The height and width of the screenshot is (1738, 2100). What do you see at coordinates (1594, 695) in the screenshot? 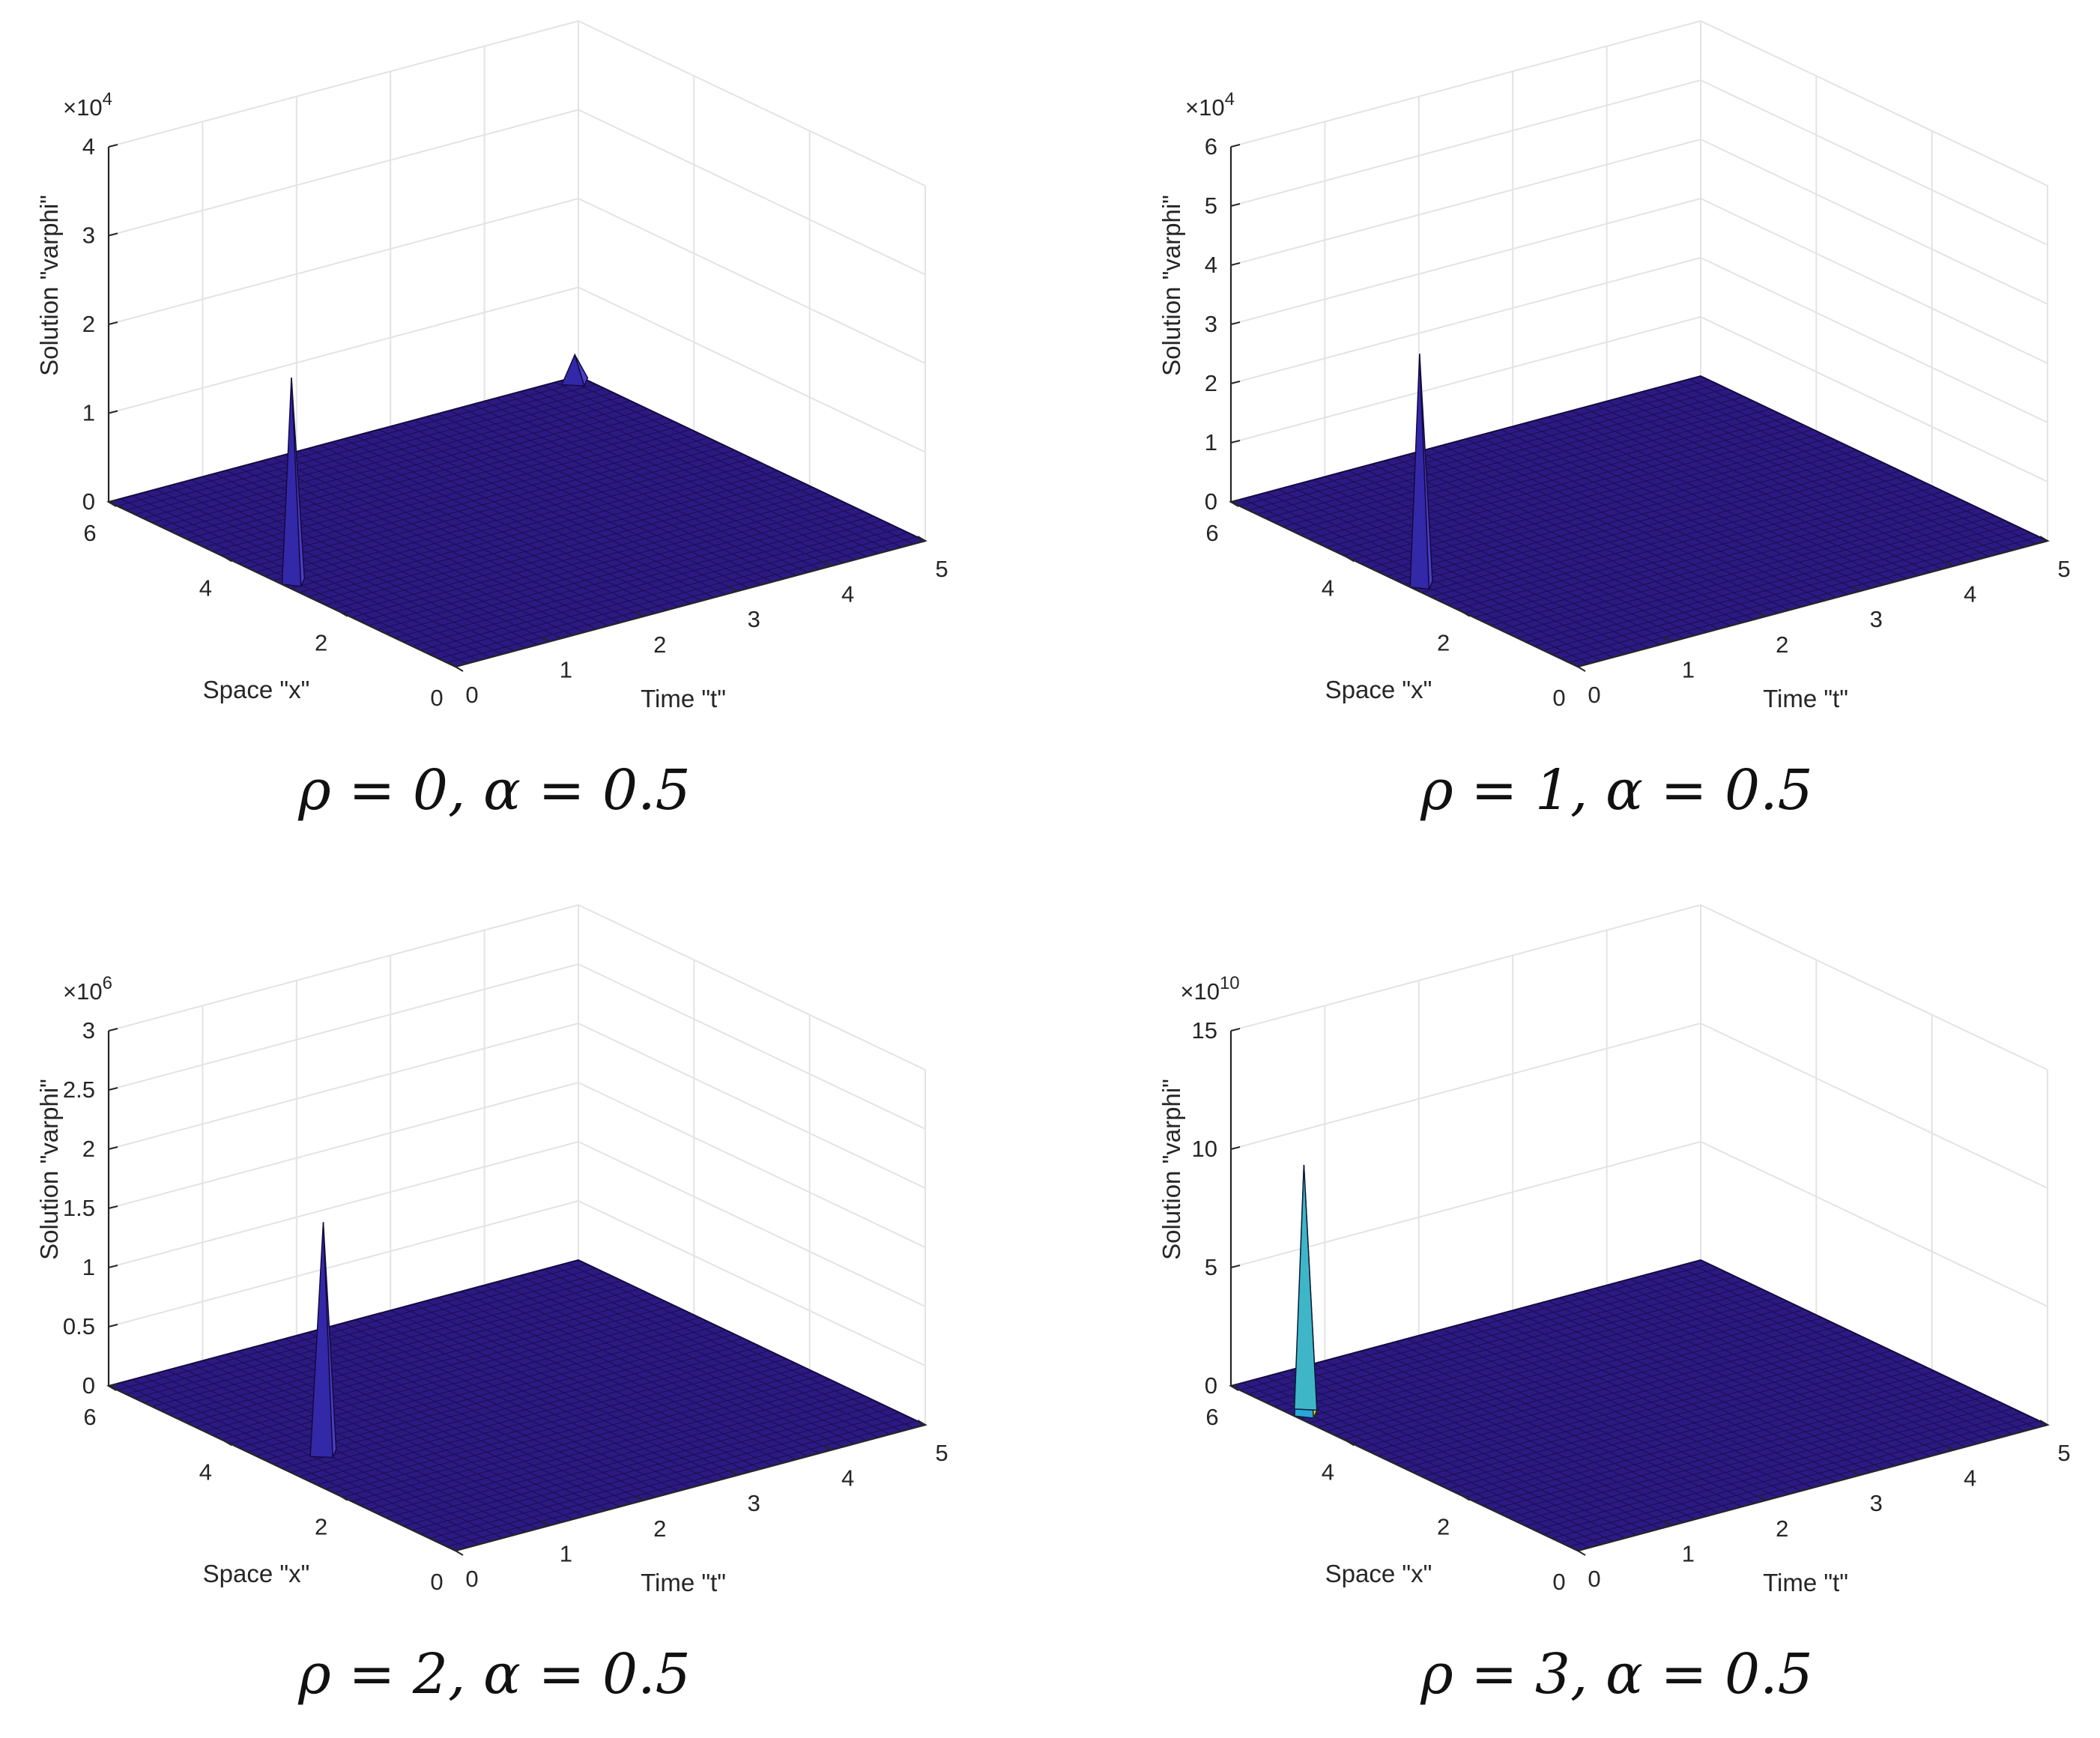
I see `time-tick-label: 0` at bounding box center [1594, 695].